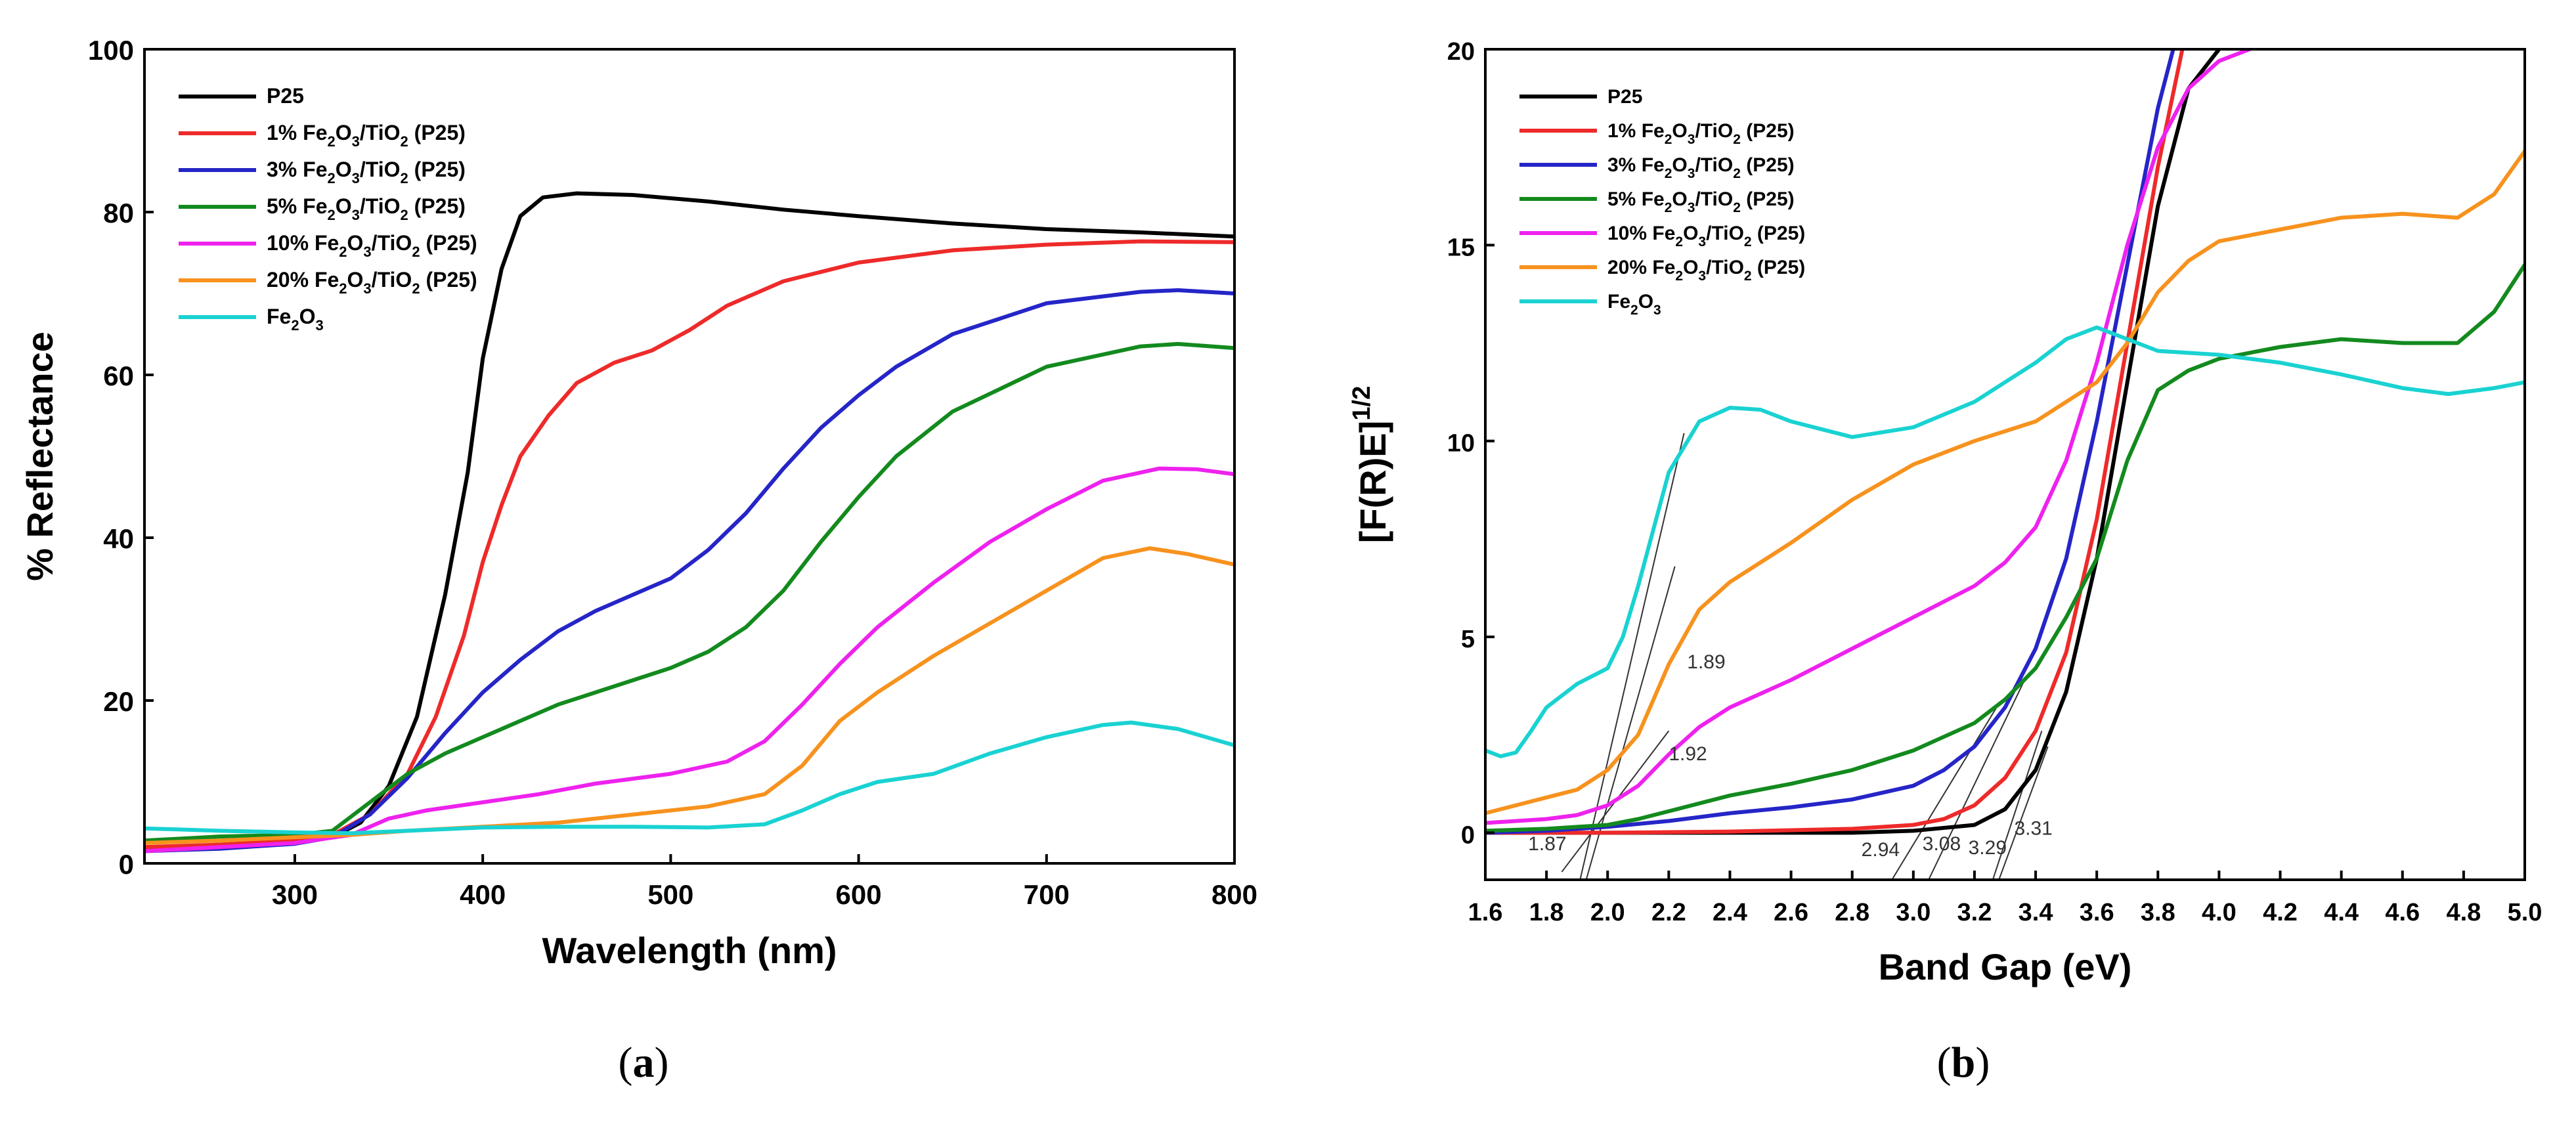 The width and height of the screenshot is (2576, 1124). What do you see at coordinates (1547, 912) in the screenshot?
I see `x-tick-label: 1.8` at bounding box center [1547, 912].